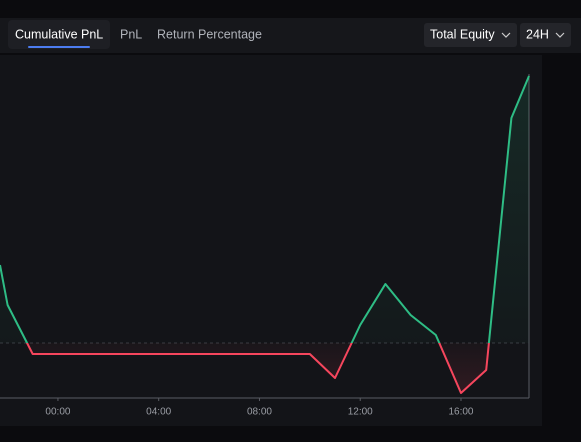 The image size is (581, 442). What do you see at coordinates (158, 412) in the screenshot?
I see `x-tick-label: 04:00` at bounding box center [158, 412].